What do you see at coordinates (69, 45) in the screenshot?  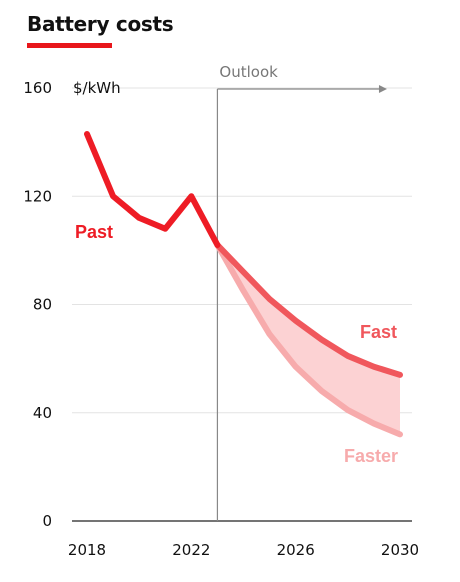 I see `title-accent-bar` at bounding box center [69, 45].